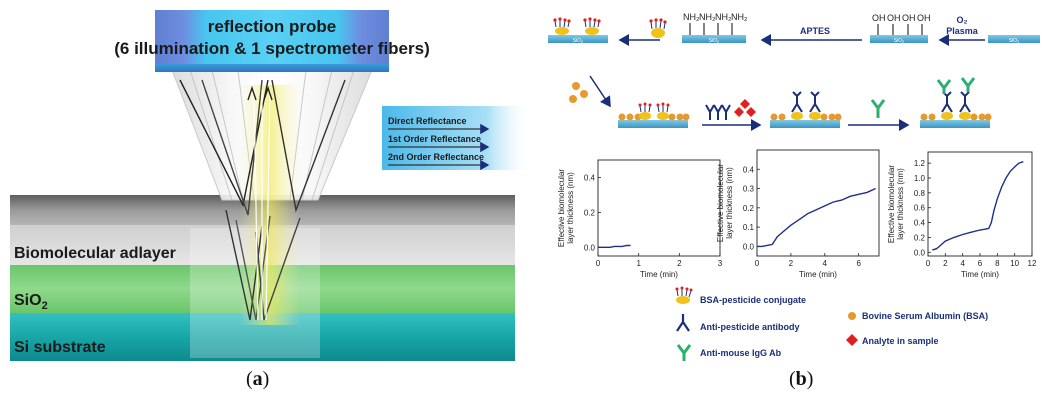  I want to click on caption-b: (b), so click(801, 379).